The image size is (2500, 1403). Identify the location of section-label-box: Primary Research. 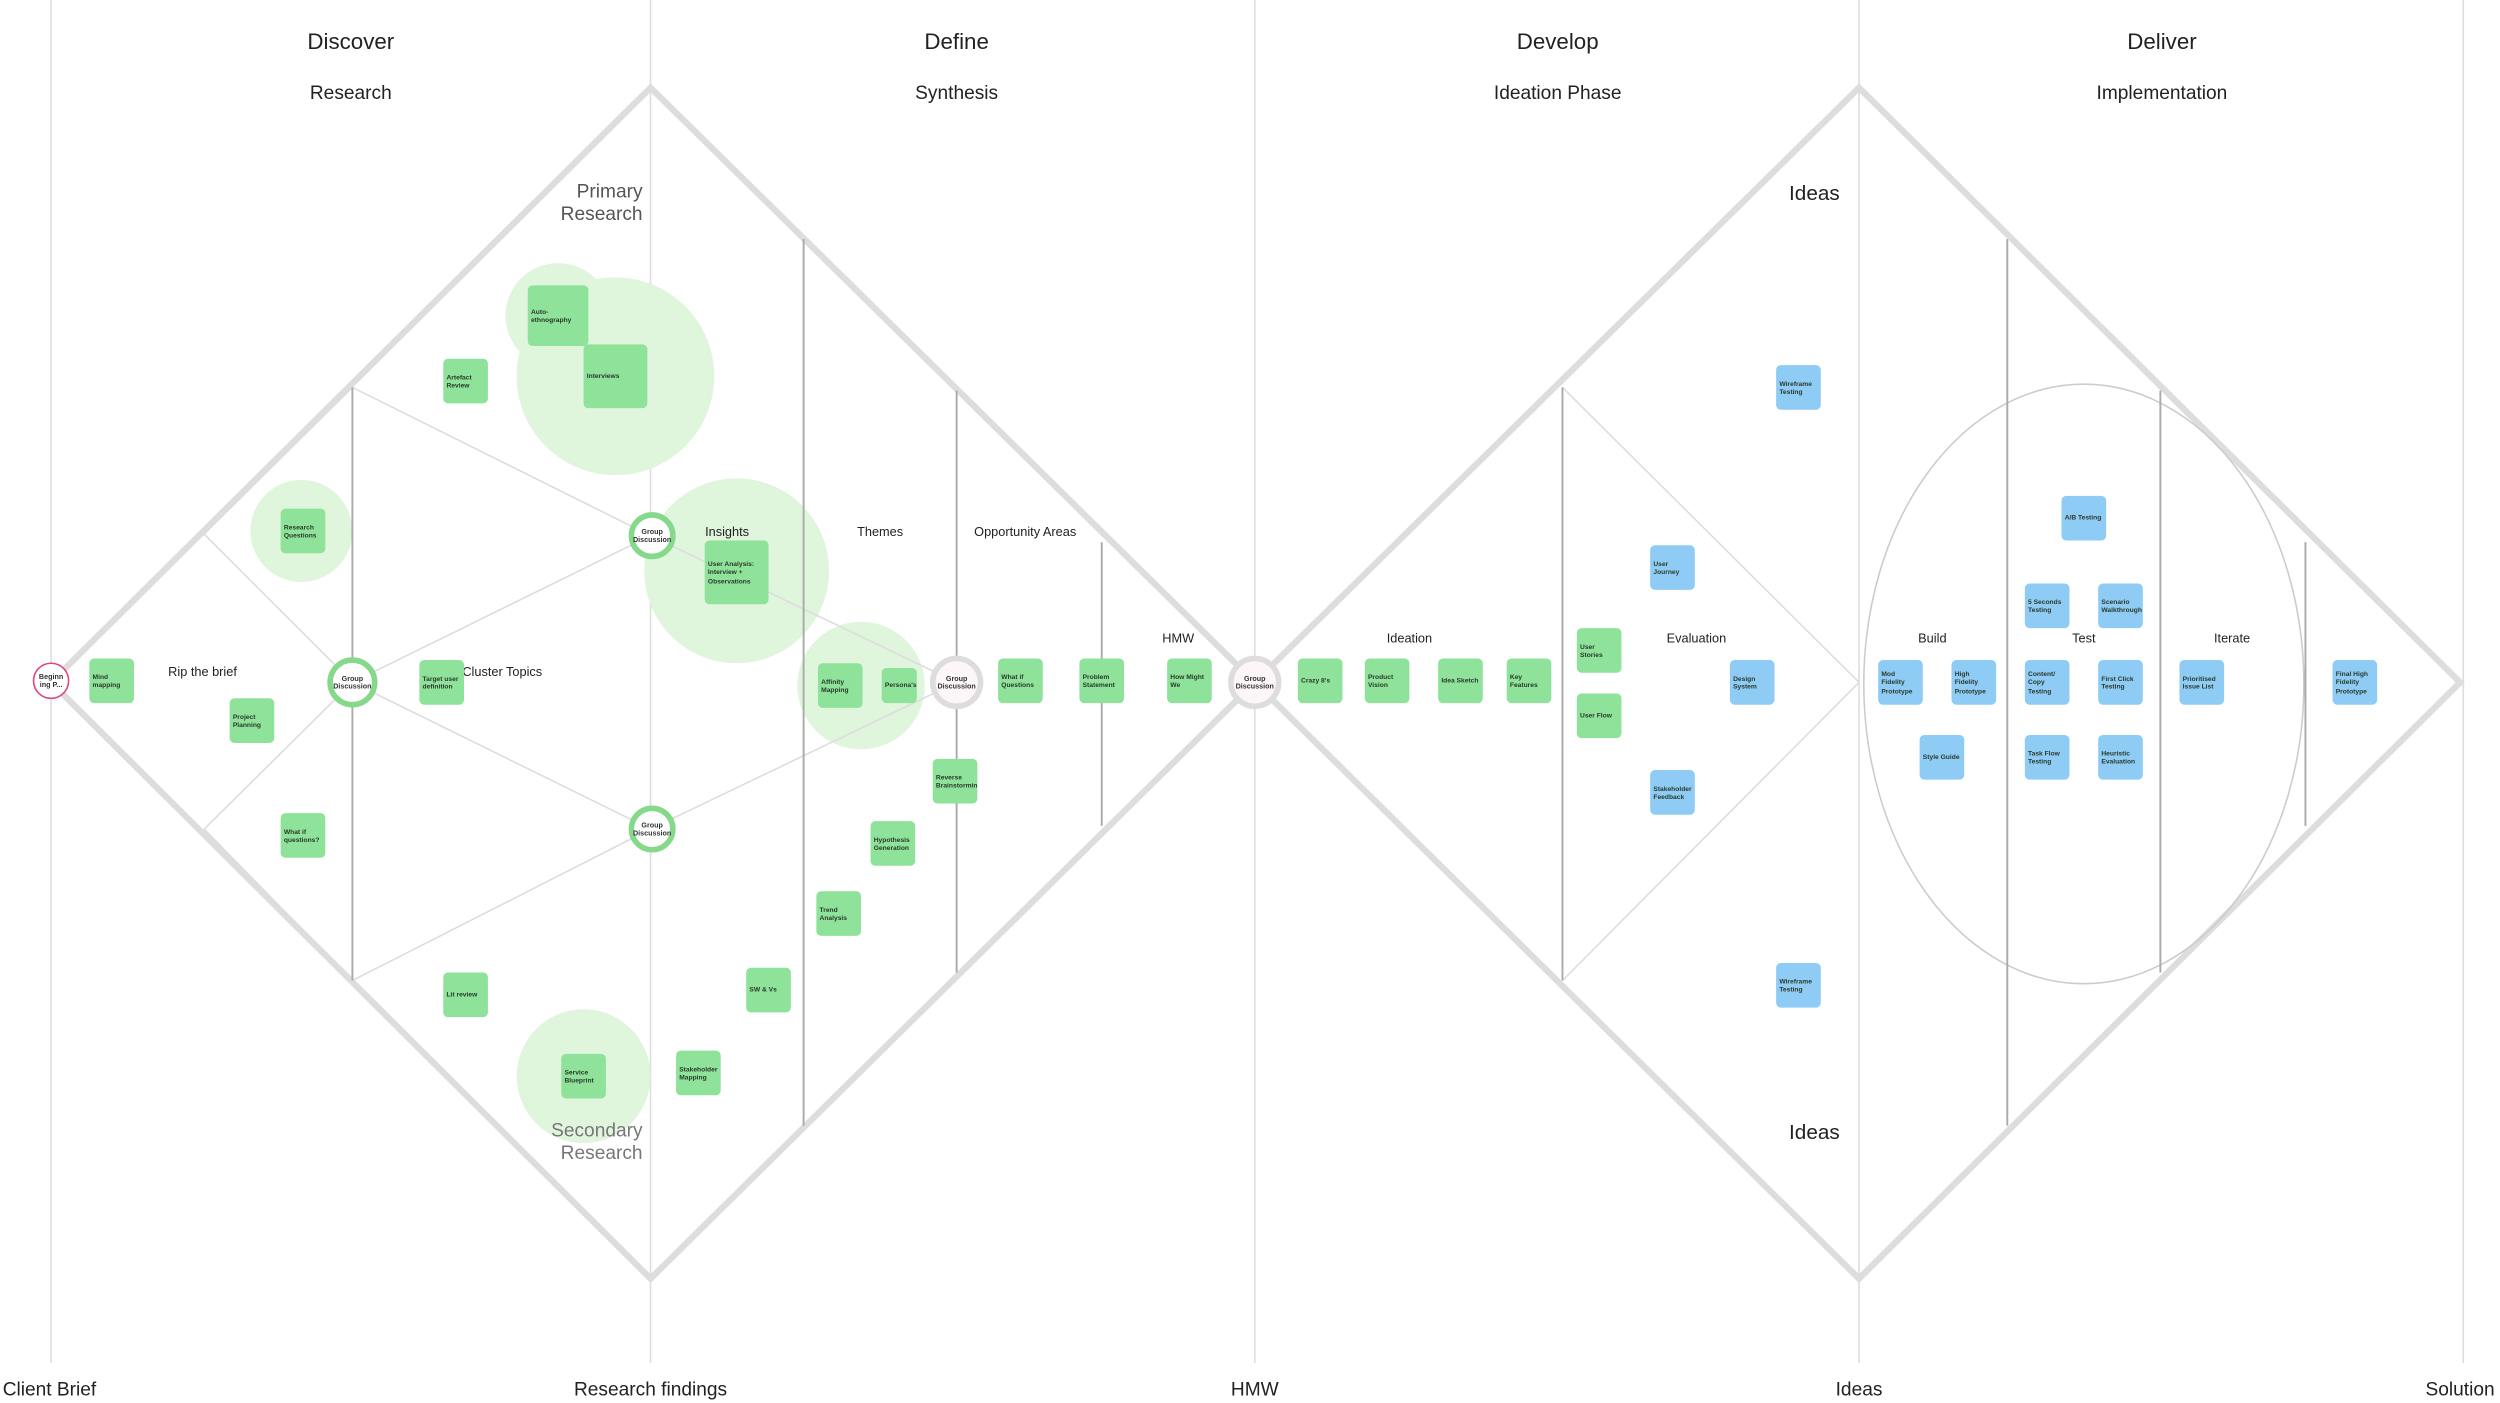
(601, 203).